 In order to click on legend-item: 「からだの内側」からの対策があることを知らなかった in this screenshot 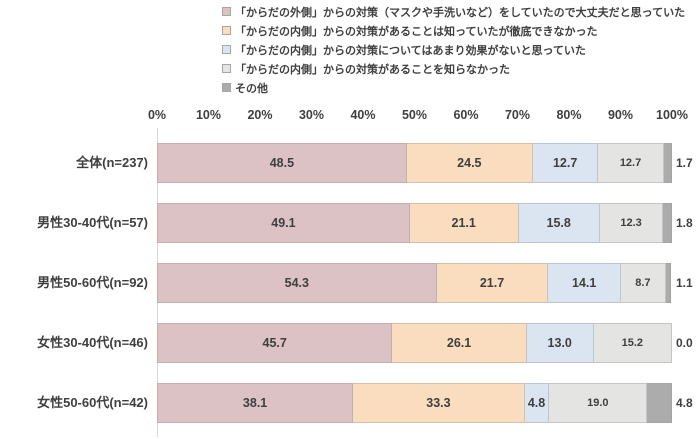, I will do `click(453, 68)`.